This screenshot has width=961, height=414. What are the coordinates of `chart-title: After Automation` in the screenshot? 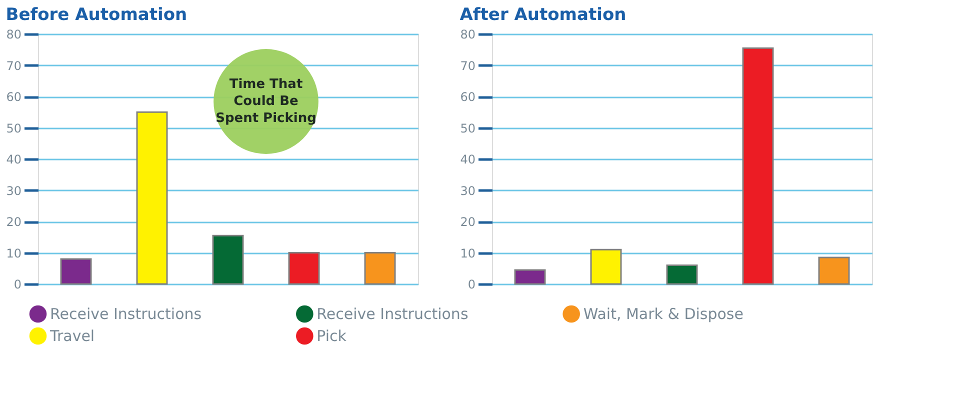 It's located at (543, 15).